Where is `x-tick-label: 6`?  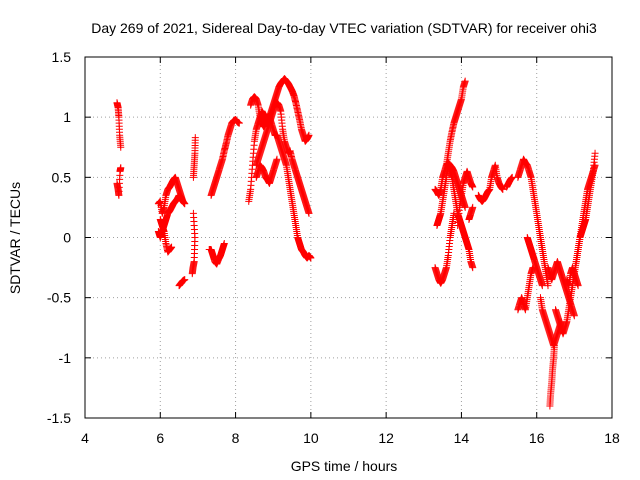 x-tick-label: 6 is located at coordinates (160, 438).